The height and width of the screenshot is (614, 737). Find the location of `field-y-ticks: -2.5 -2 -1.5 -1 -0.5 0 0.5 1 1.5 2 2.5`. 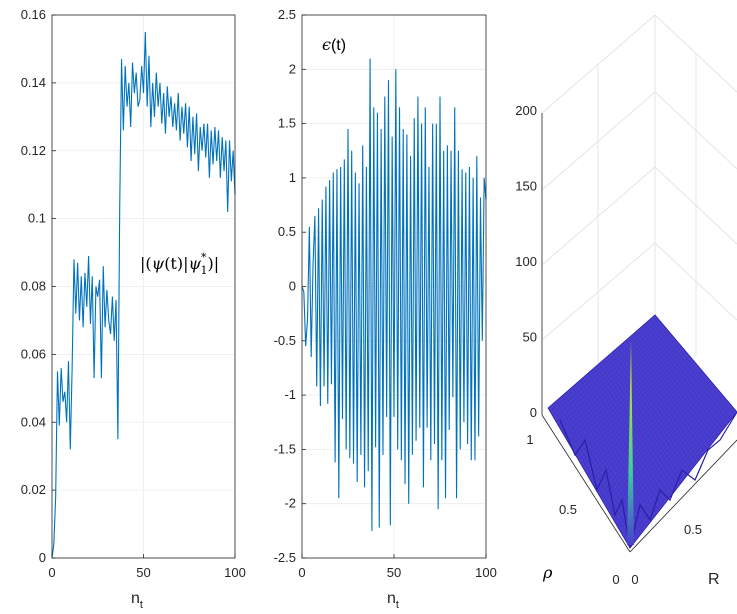

field-y-ticks: -2.5 -2 -1.5 -1 -0.5 0 0.5 1 1.5 2 2.5 is located at coordinates (290, 286).